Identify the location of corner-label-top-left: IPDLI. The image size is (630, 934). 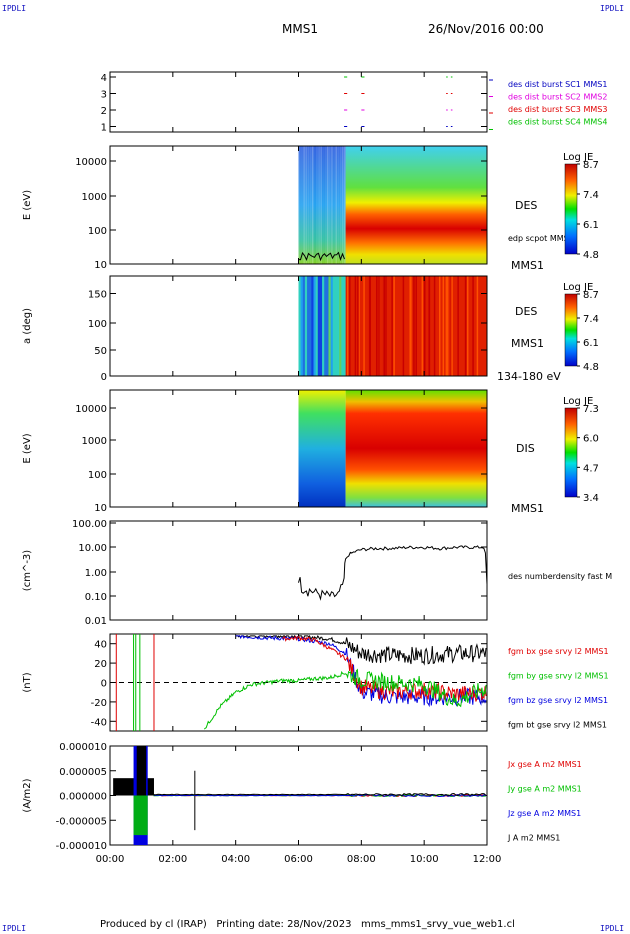
(14, 8).